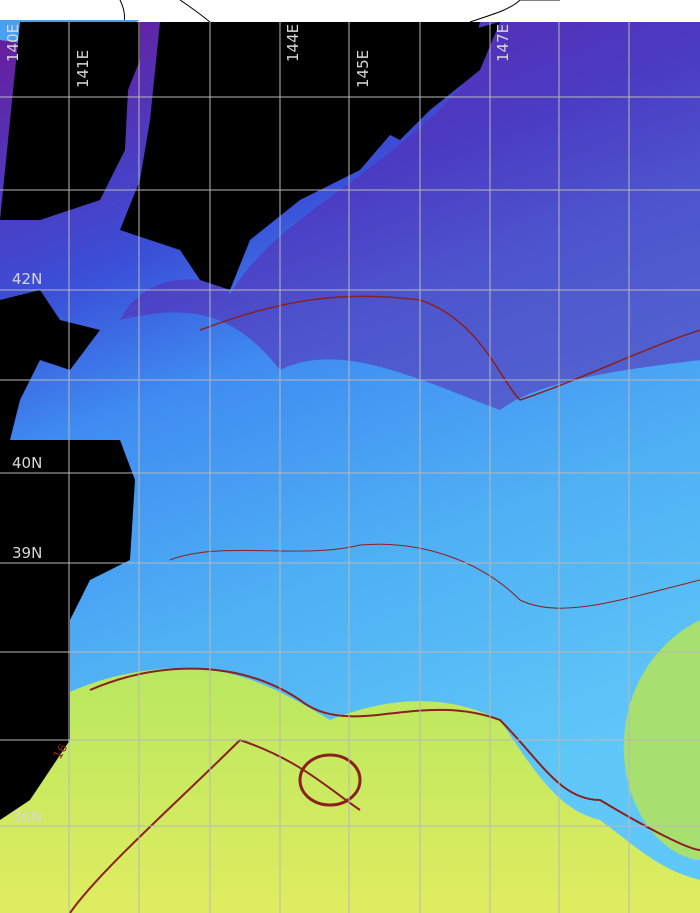 The image size is (700, 913). What do you see at coordinates (27, 553) in the screenshot?
I see `lat-label: 39N` at bounding box center [27, 553].